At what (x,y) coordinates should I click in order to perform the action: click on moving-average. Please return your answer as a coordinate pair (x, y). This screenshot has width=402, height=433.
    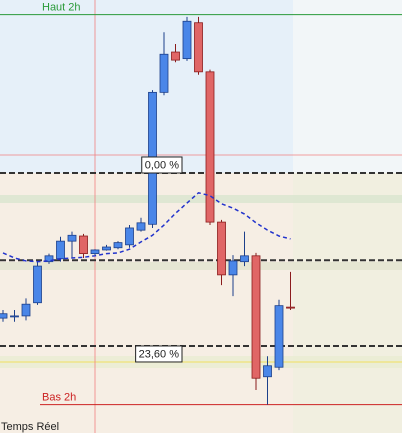
    Looking at the image, I should click on (146, 227).